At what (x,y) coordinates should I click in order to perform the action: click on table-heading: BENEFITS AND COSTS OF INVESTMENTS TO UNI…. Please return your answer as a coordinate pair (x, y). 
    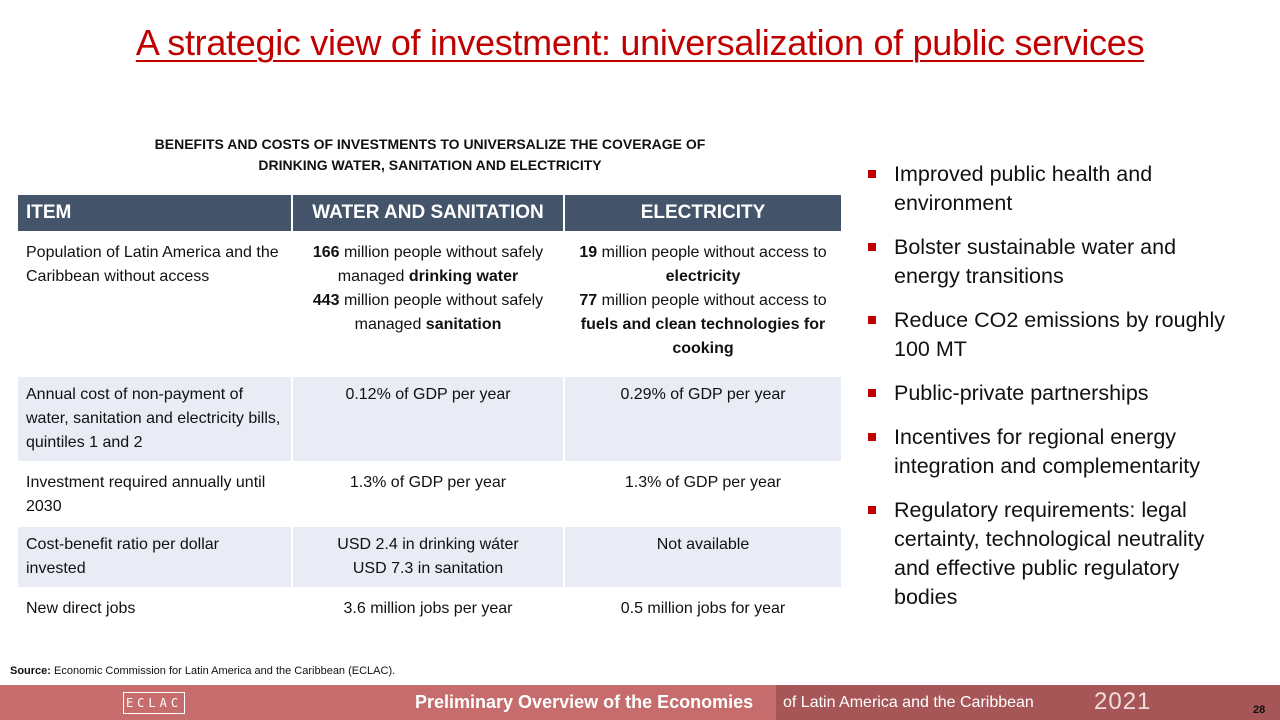
    Looking at the image, I should click on (430, 155).